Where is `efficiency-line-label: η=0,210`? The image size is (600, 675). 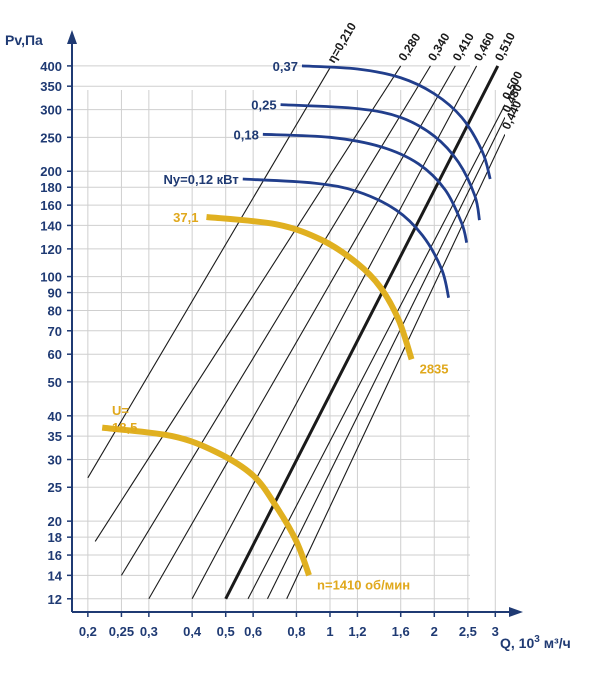 efficiency-line-label: η=0,210 is located at coordinates (342, 43).